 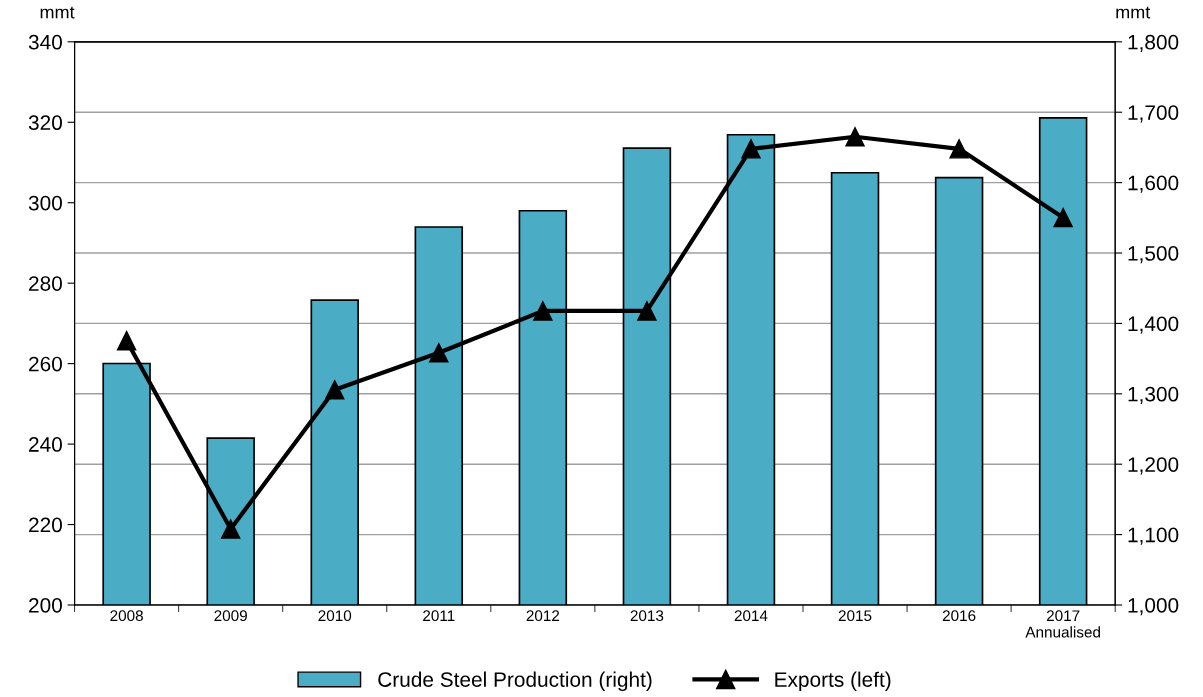 What do you see at coordinates (45, 605) in the screenshot?
I see `y-tick-label: 200` at bounding box center [45, 605].